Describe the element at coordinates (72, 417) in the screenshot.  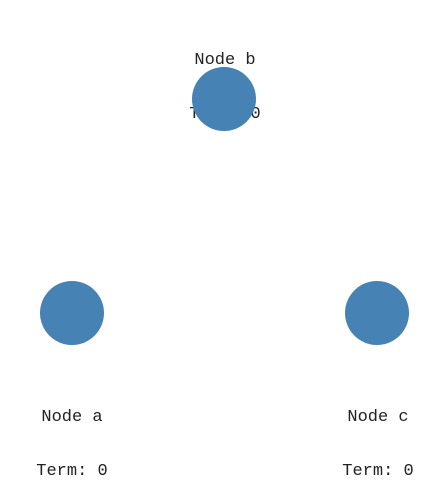
I see `node-a-name: Node a` at that location.